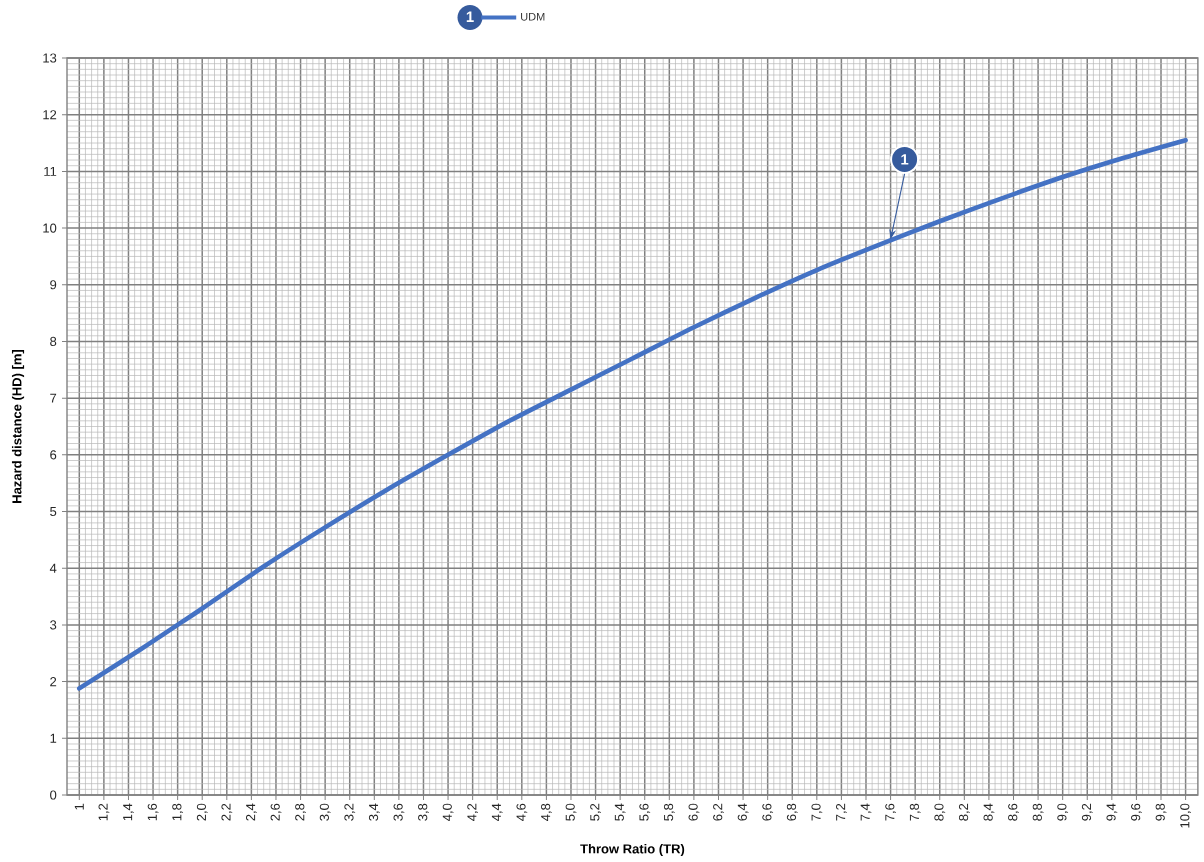 This screenshot has width=1204, height=862. I want to click on x-tick-label: 9,6, so click(1136, 812).